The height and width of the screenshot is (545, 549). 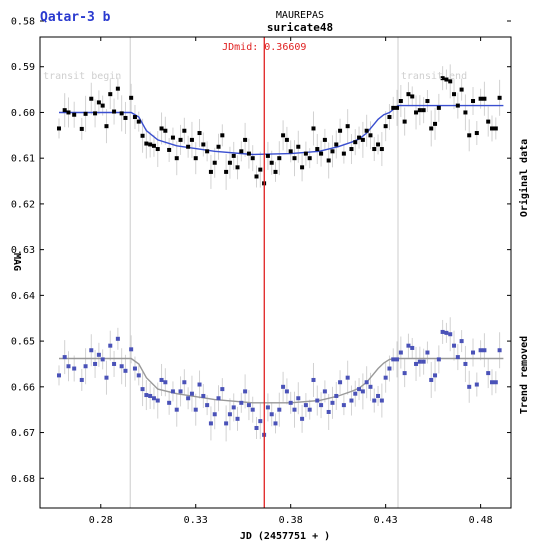 I want to click on jdmid-label: JDmid: 0.36609, so click(x=264, y=47).